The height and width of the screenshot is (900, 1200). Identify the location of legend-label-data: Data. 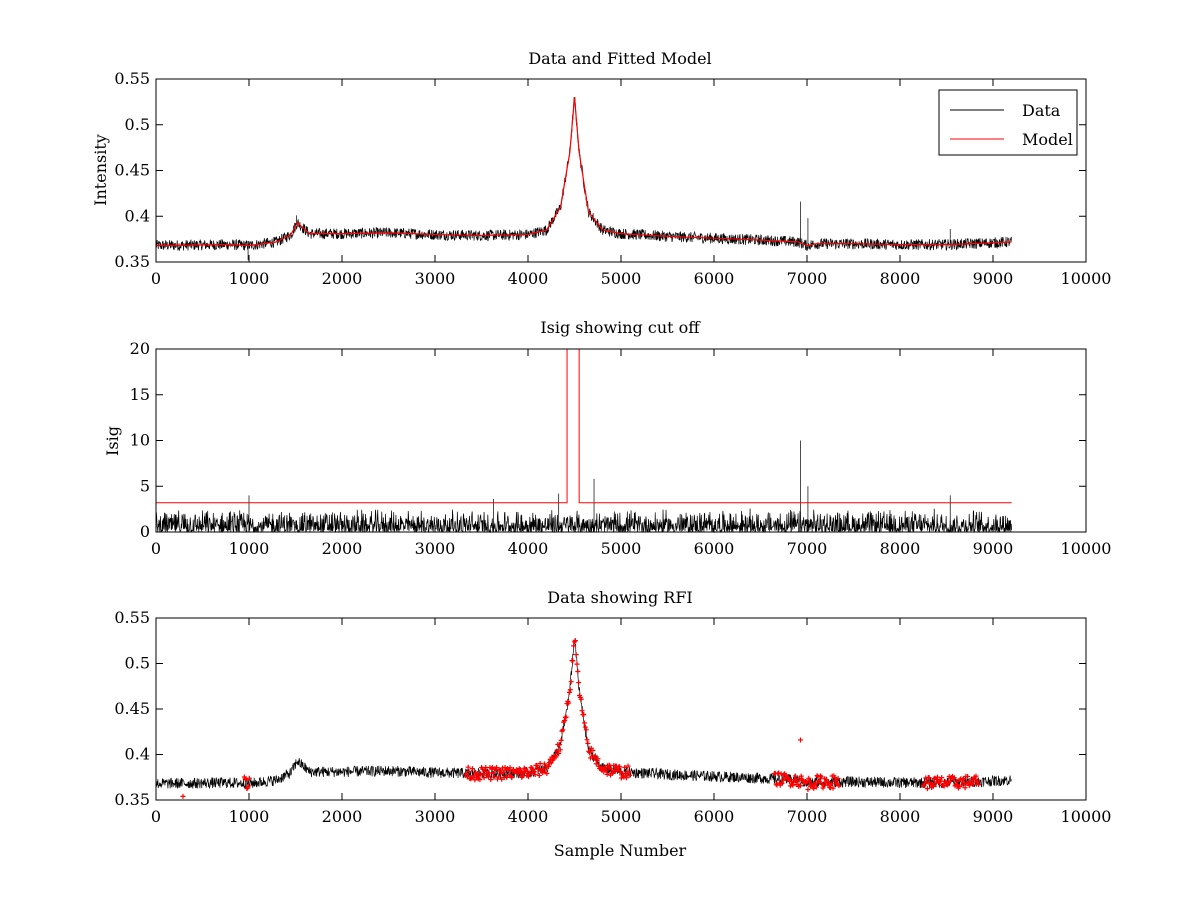
(1041, 110).